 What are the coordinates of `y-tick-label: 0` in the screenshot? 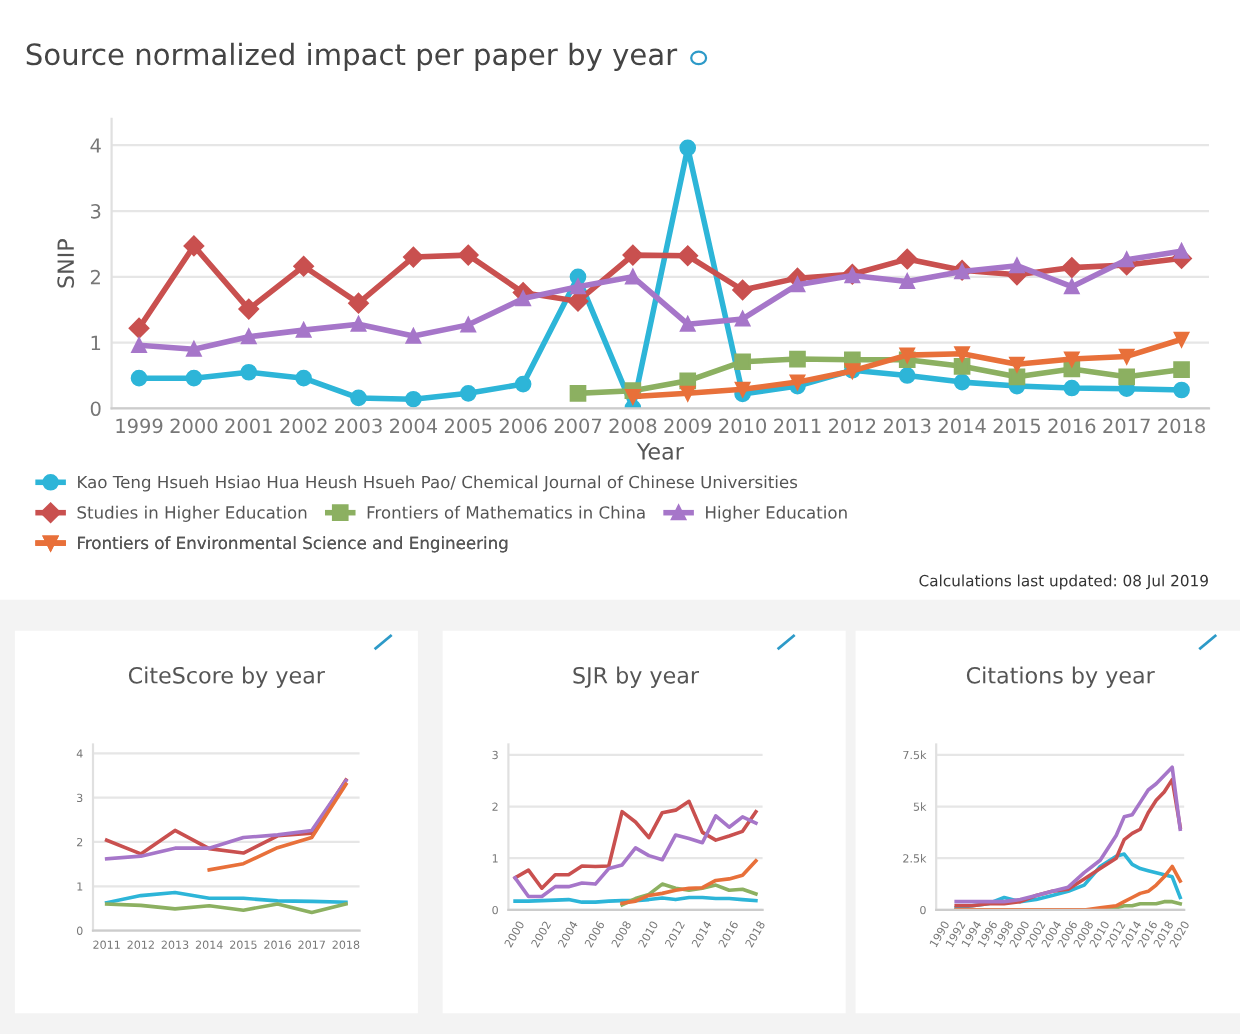 It's located at (95, 409).